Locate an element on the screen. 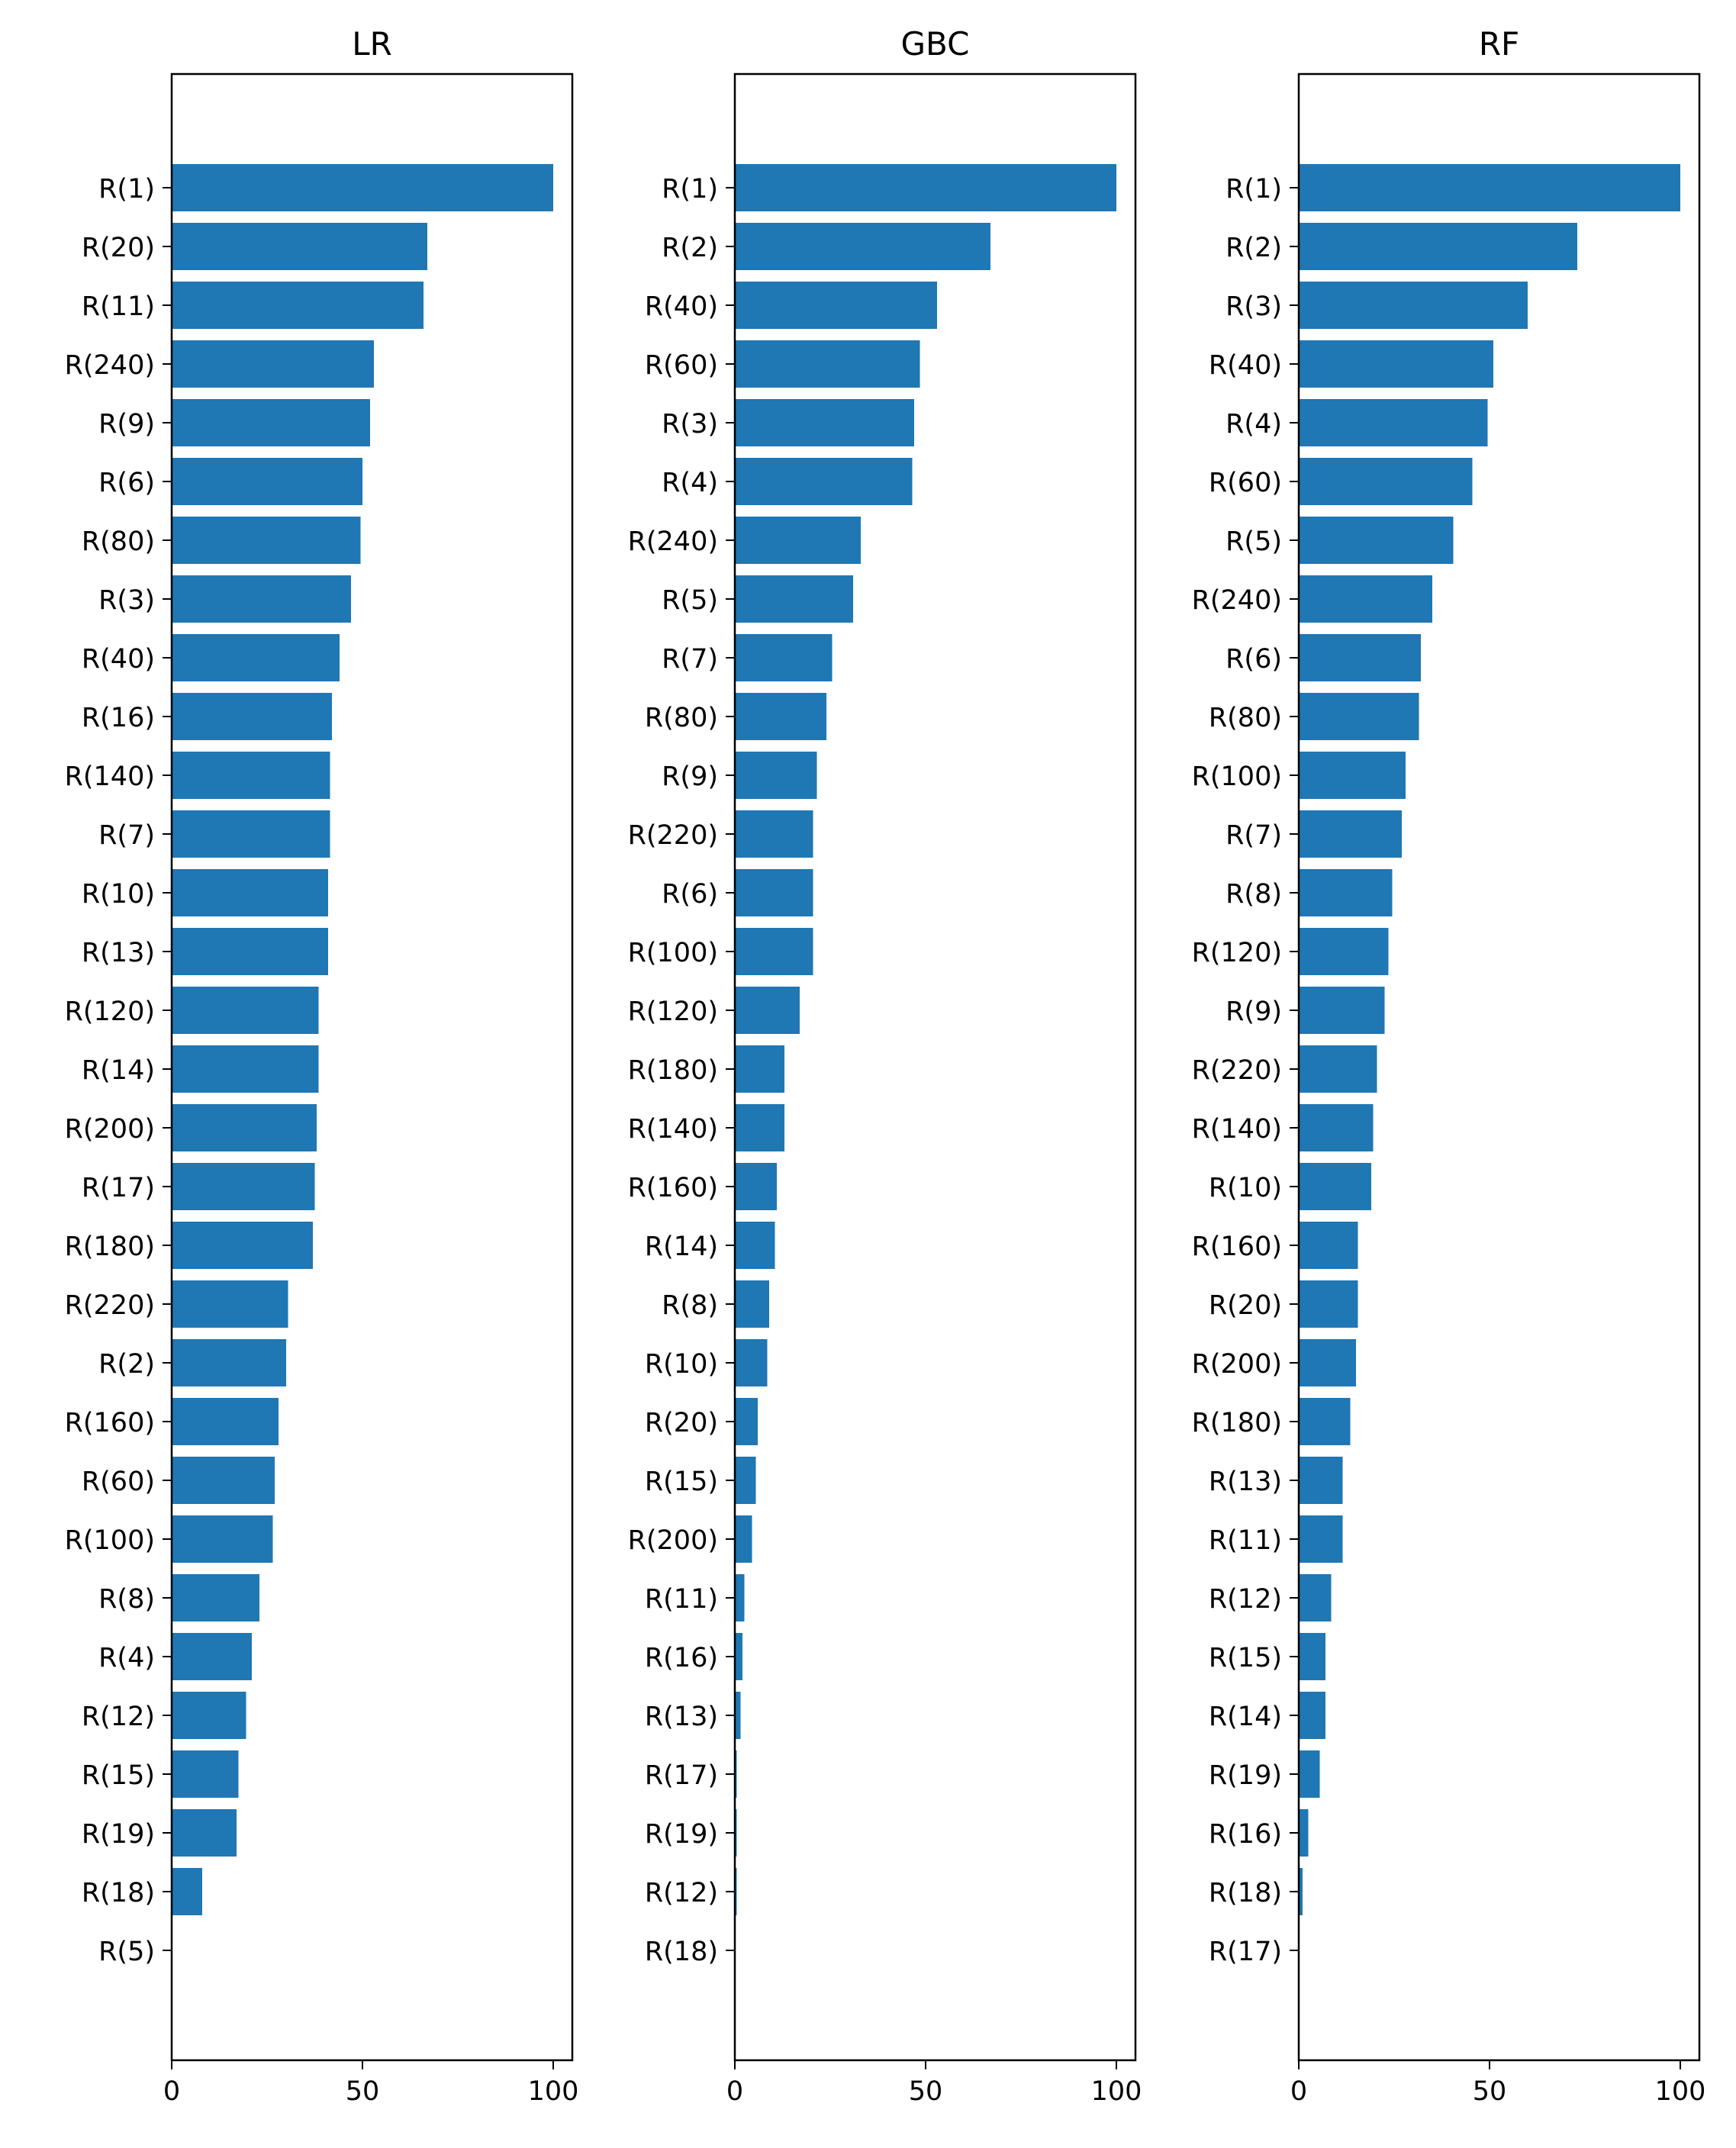  chart-title: RF is located at coordinates (1499, 44).